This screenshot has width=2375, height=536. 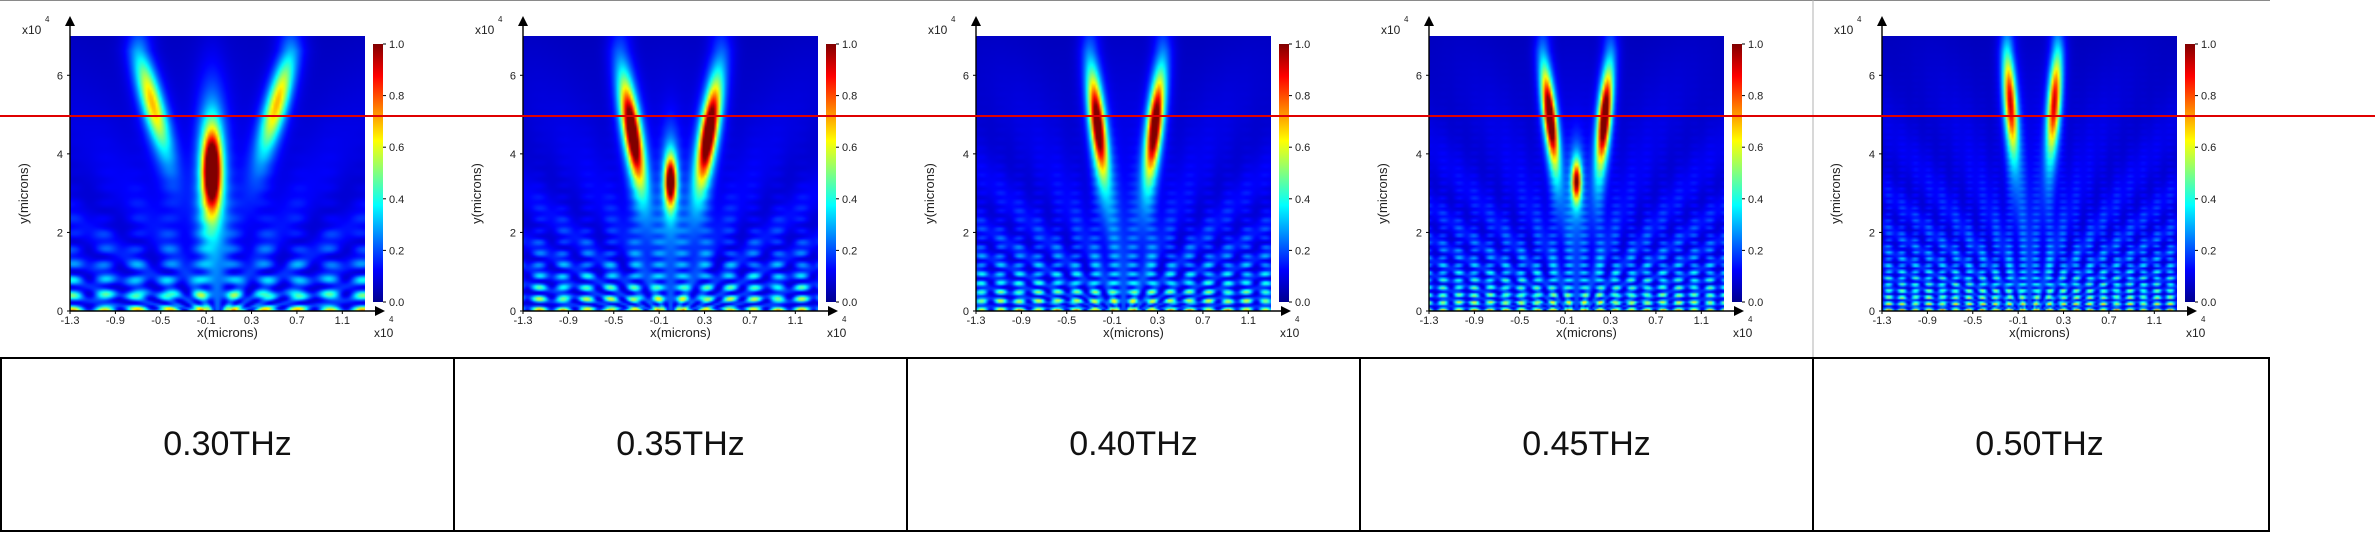 I want to click on caption-cell: 0.30THz, so click(x=226, y=444).